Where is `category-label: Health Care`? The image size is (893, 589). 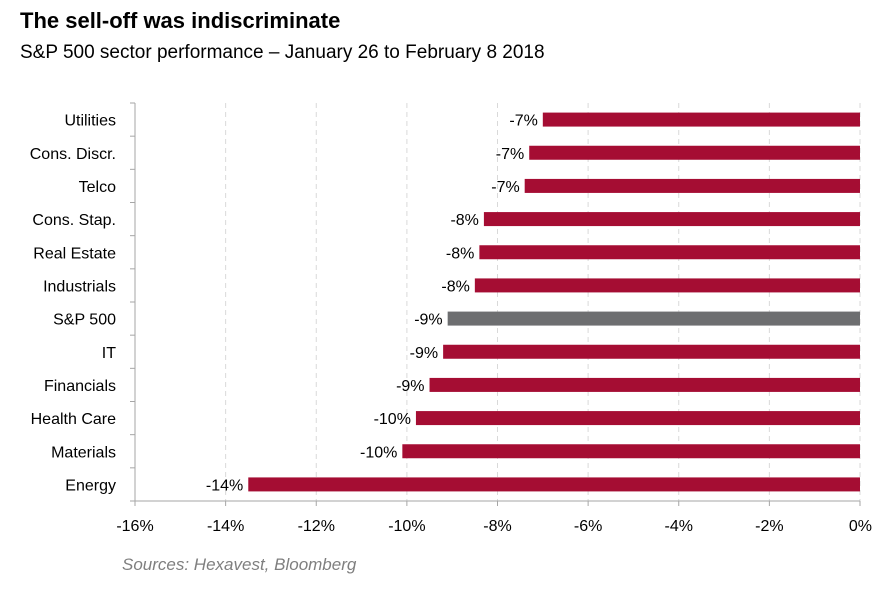 category-label: Health Care is located at coordinates (73, 419).